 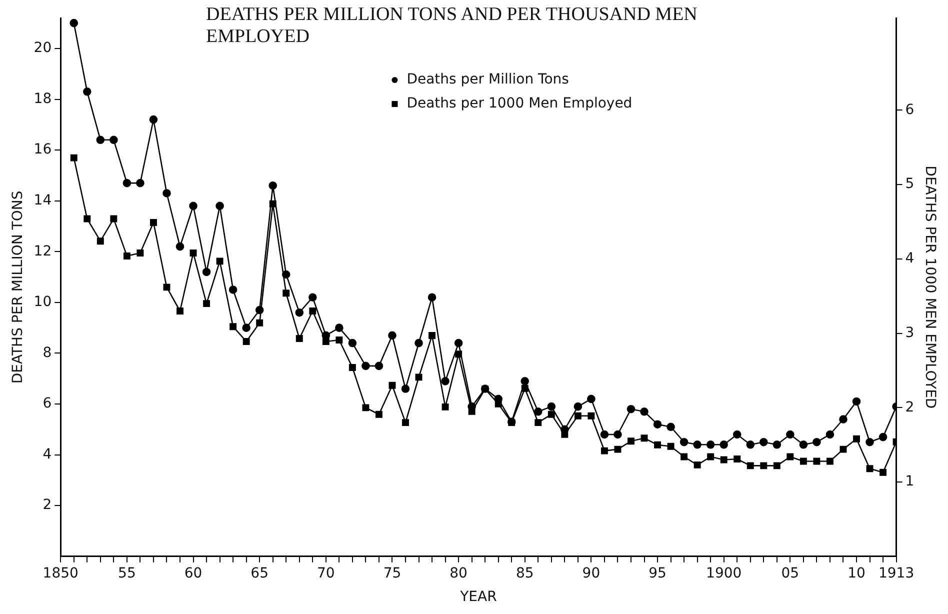 I want to click on y-tick-label: 14, so click(x=43, y=200).